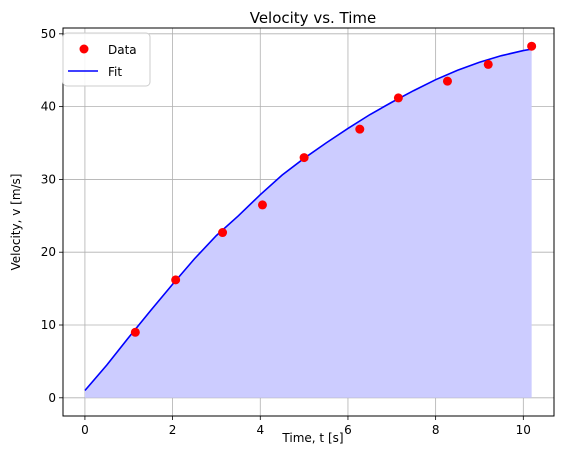 Image resolution: width=562 pixels, height=455 pixels. Describe the element at coordinates (48, 179) in the screenshot. I see `y-tick-label: 30` at that location.